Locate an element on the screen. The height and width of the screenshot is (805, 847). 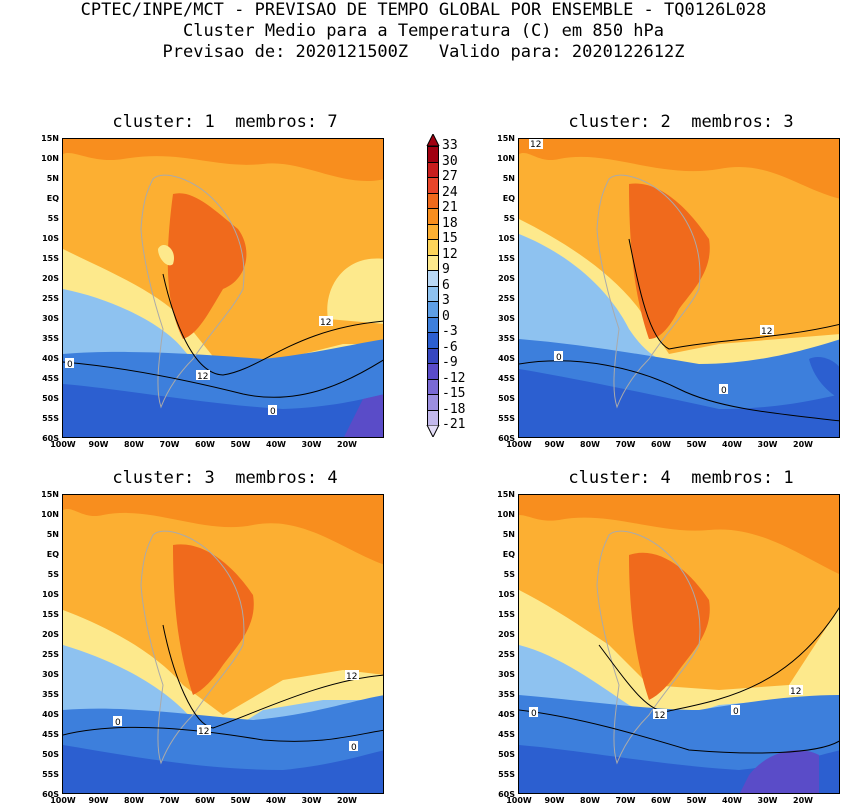
panel-1-title: cluster: 1 membros: 7 is located at coordinates (225, 122).